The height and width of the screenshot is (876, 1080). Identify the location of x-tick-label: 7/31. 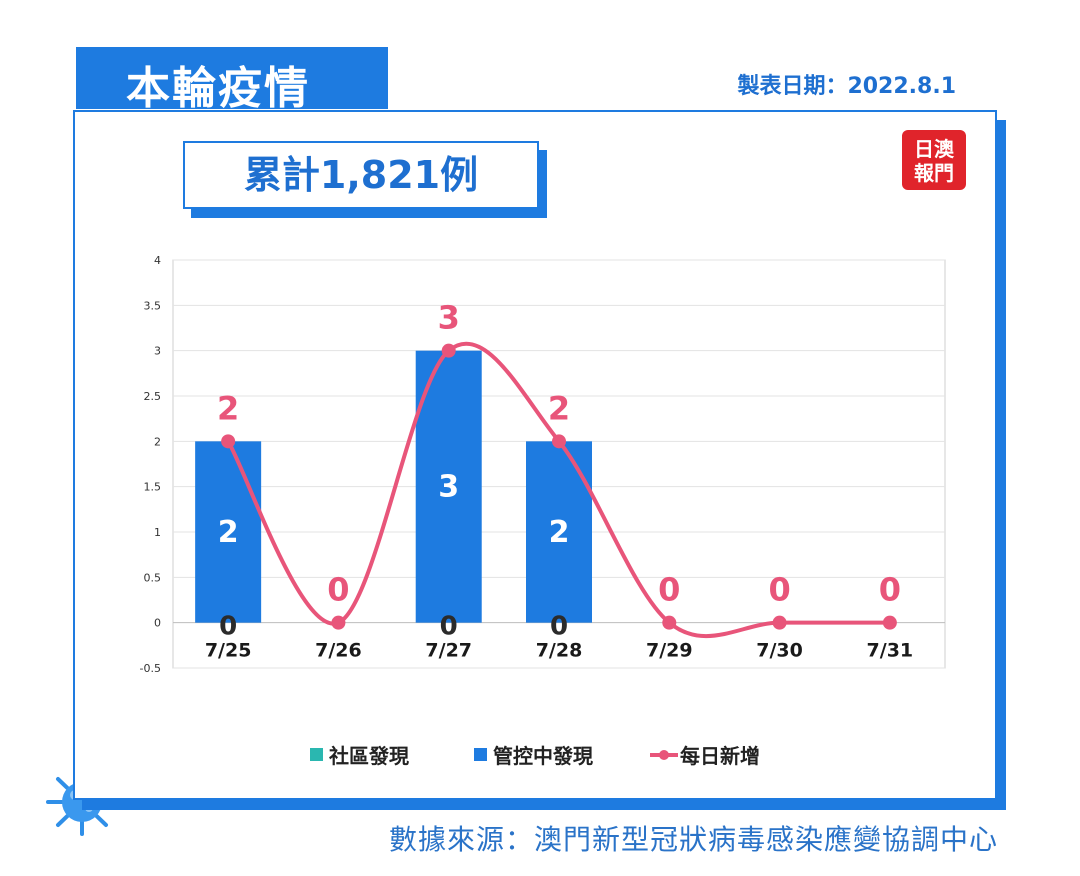
(890, 651).